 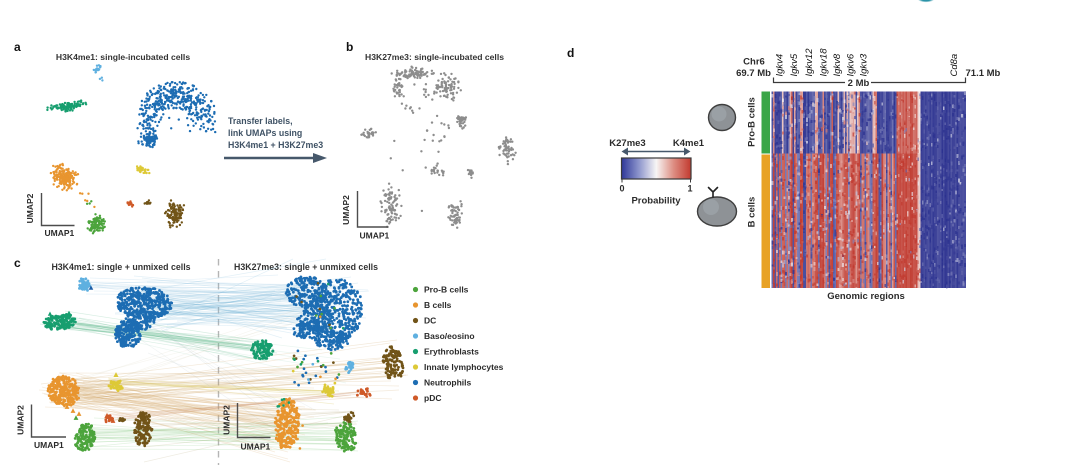 What do you see at coordinates (275, 145) in the screenshot?
I see `svg-text: H3K4me1 + H3K27me3` at bounding box center [275, 145].